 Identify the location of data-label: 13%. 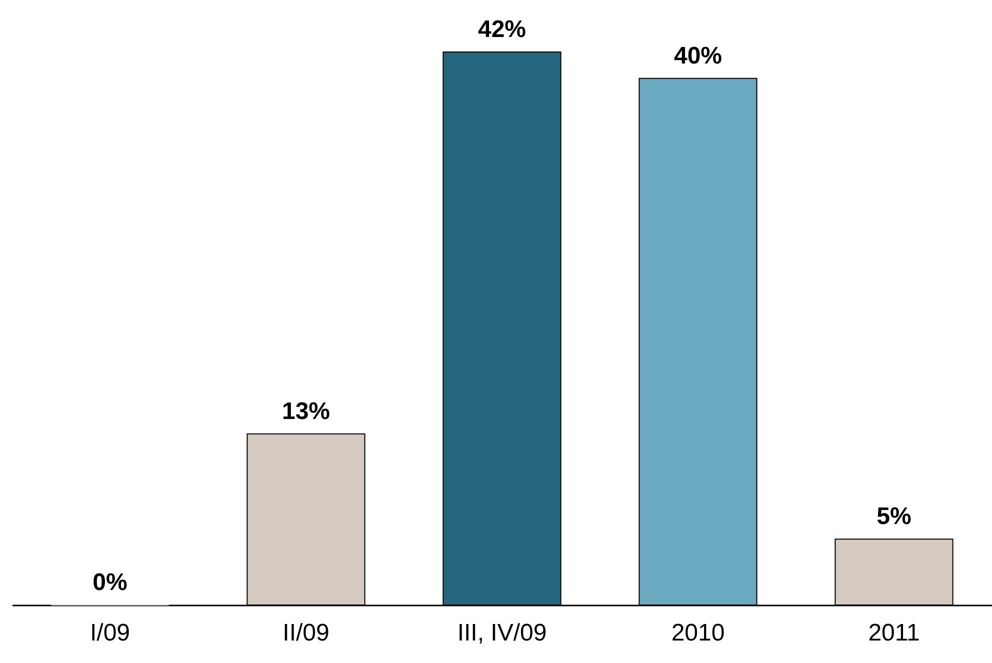
(306, 411).